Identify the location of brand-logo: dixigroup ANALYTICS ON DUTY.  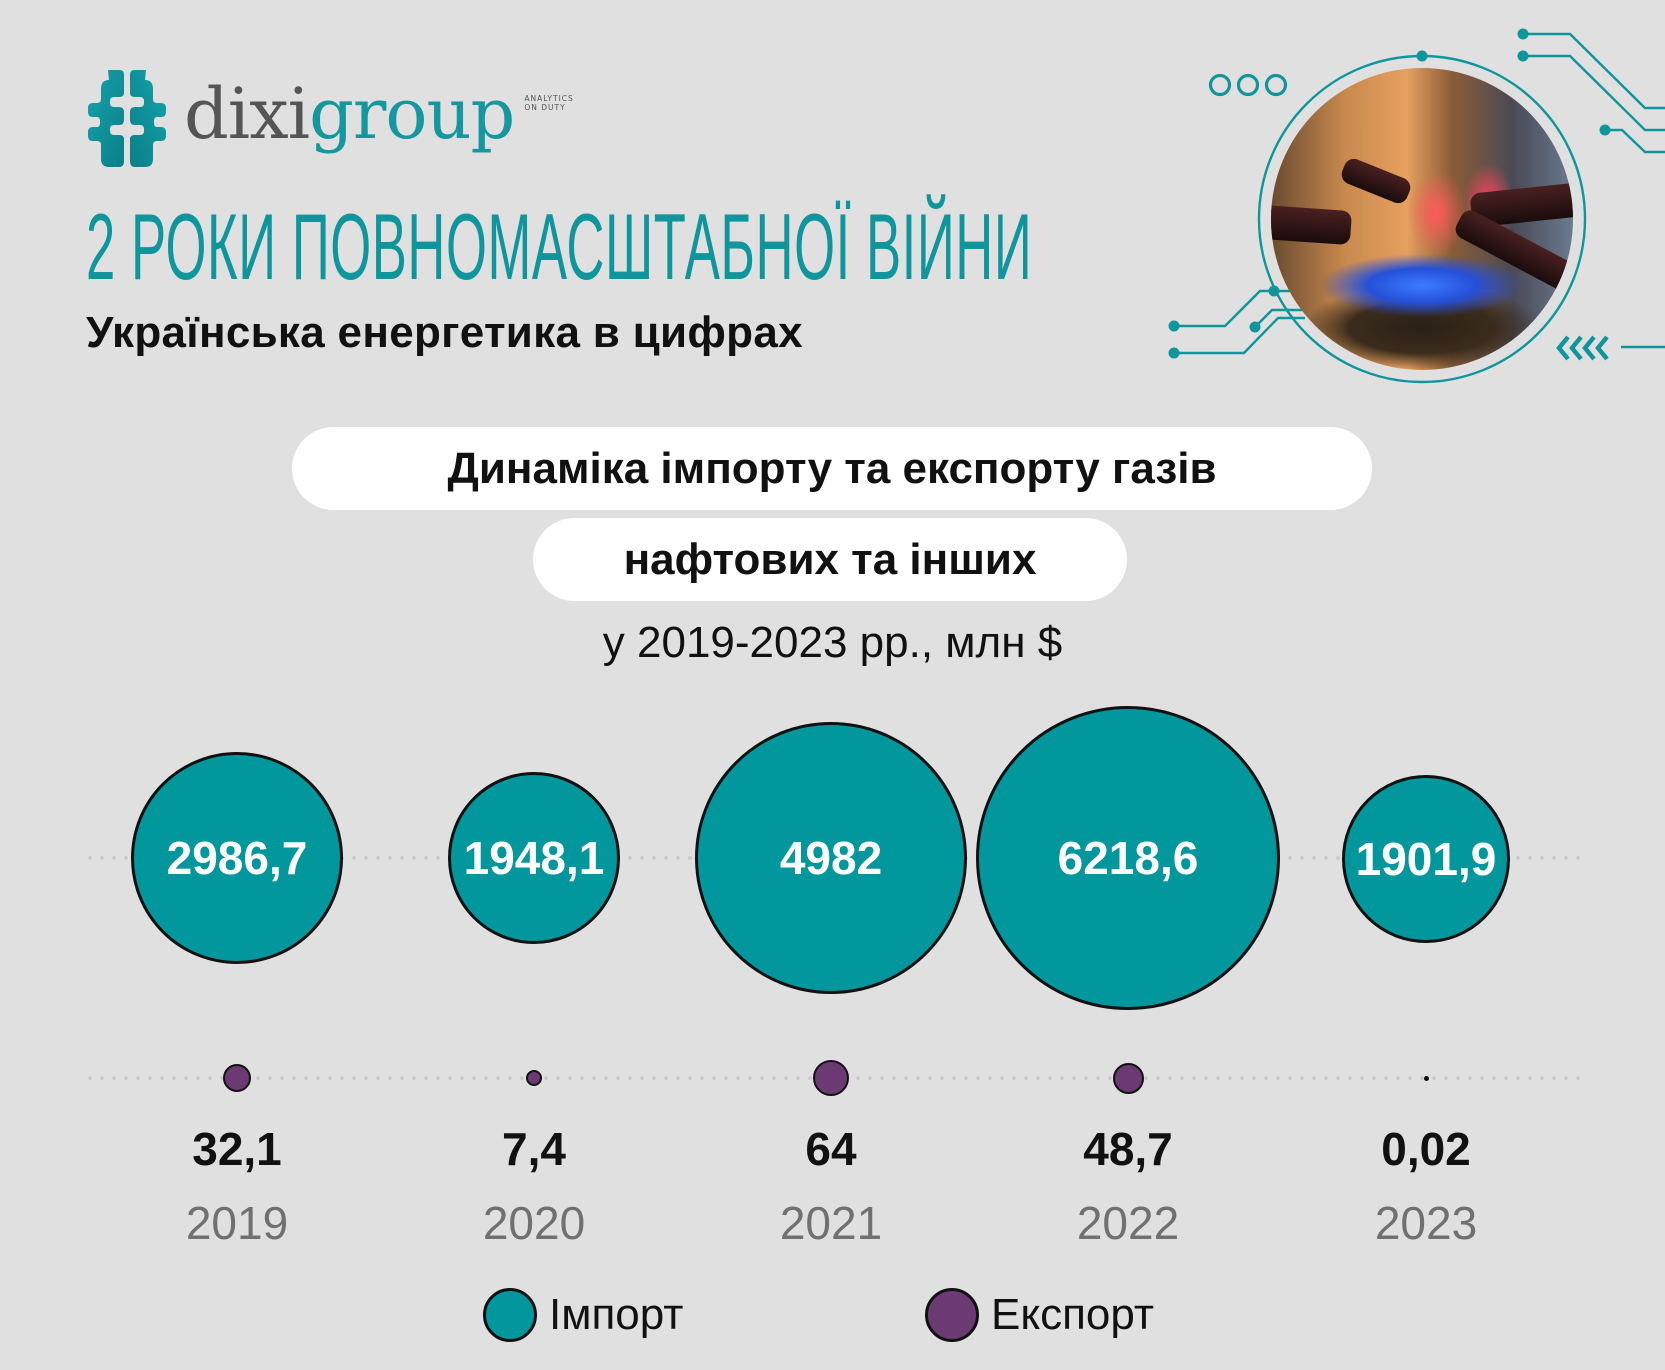
(329, 118).